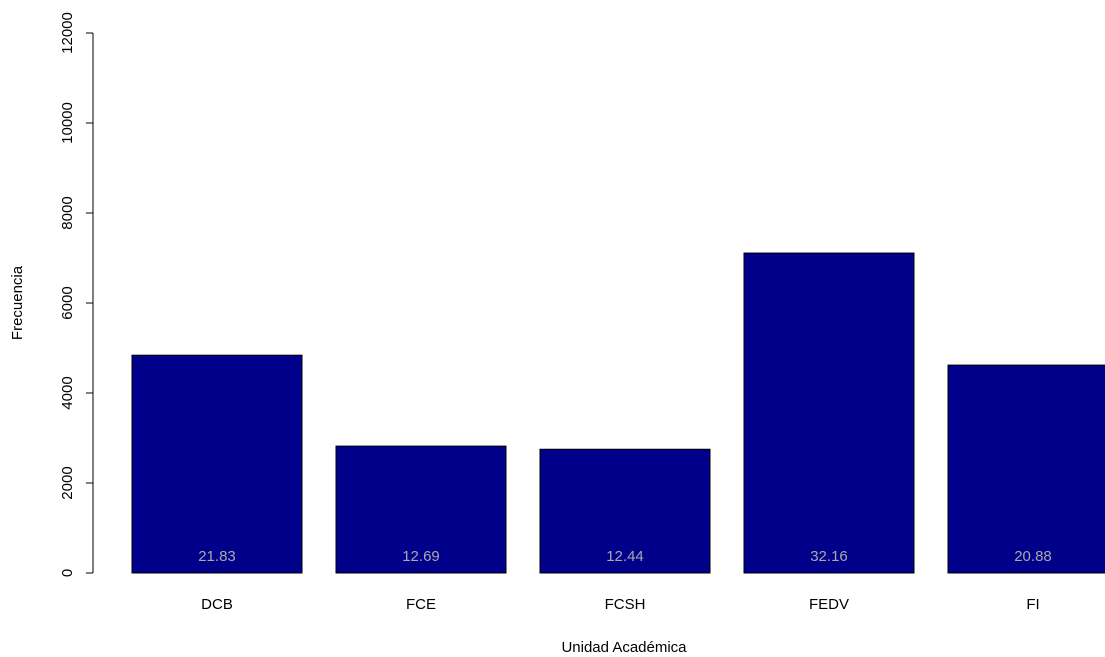 The image size is (1105, 657). What do you see at coordinates (421, 556) in the screenshot?
I see `percent-label: 12.69` at bounding box center [421, 556].